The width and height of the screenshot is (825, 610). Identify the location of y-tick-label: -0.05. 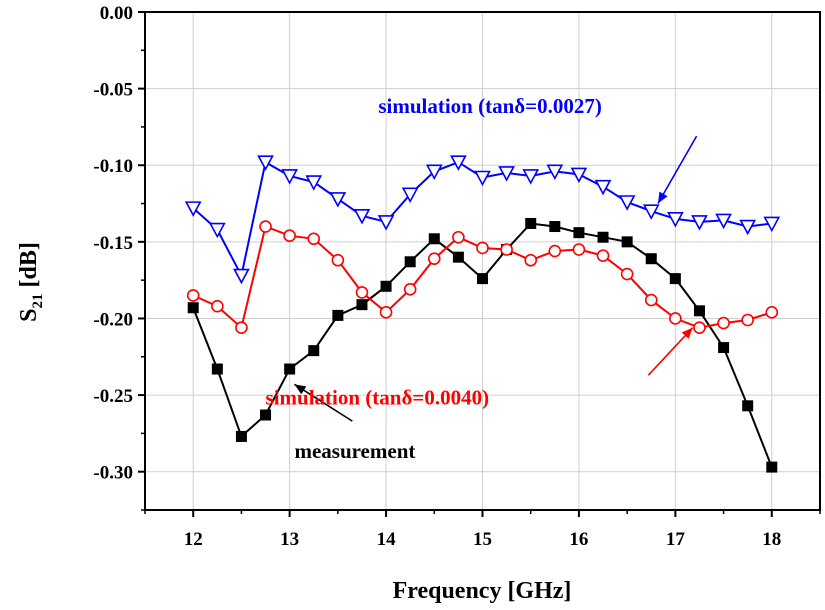
(113, 90).